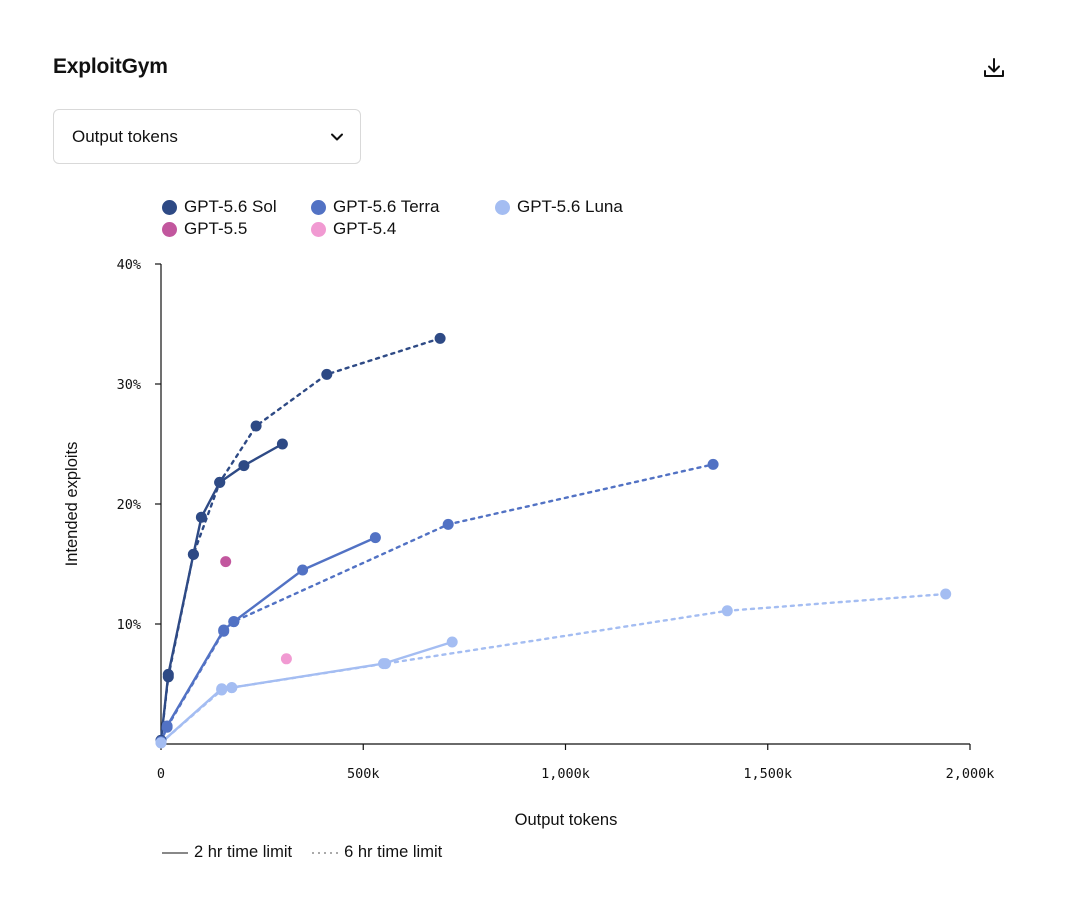 This screenshot has height=902, width=1080. I want to click on x-tick-label: 0, so click(161, 774).